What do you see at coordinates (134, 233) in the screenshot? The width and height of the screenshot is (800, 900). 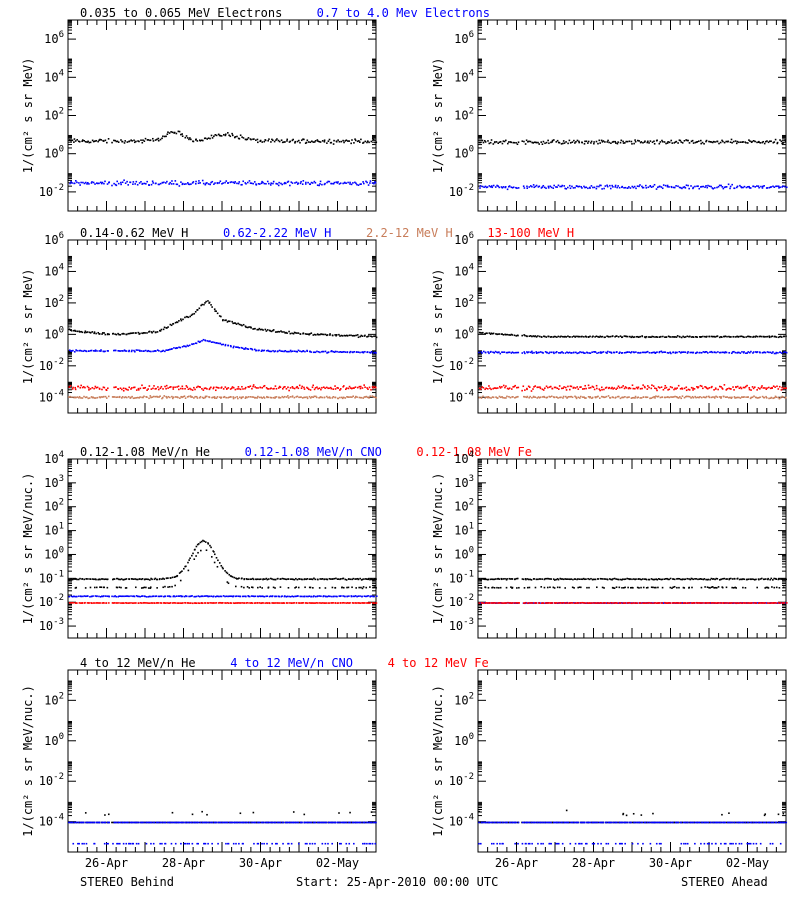 I see `series-title: 0.14-0.62 MeV H` at bounding box center [134, 233].